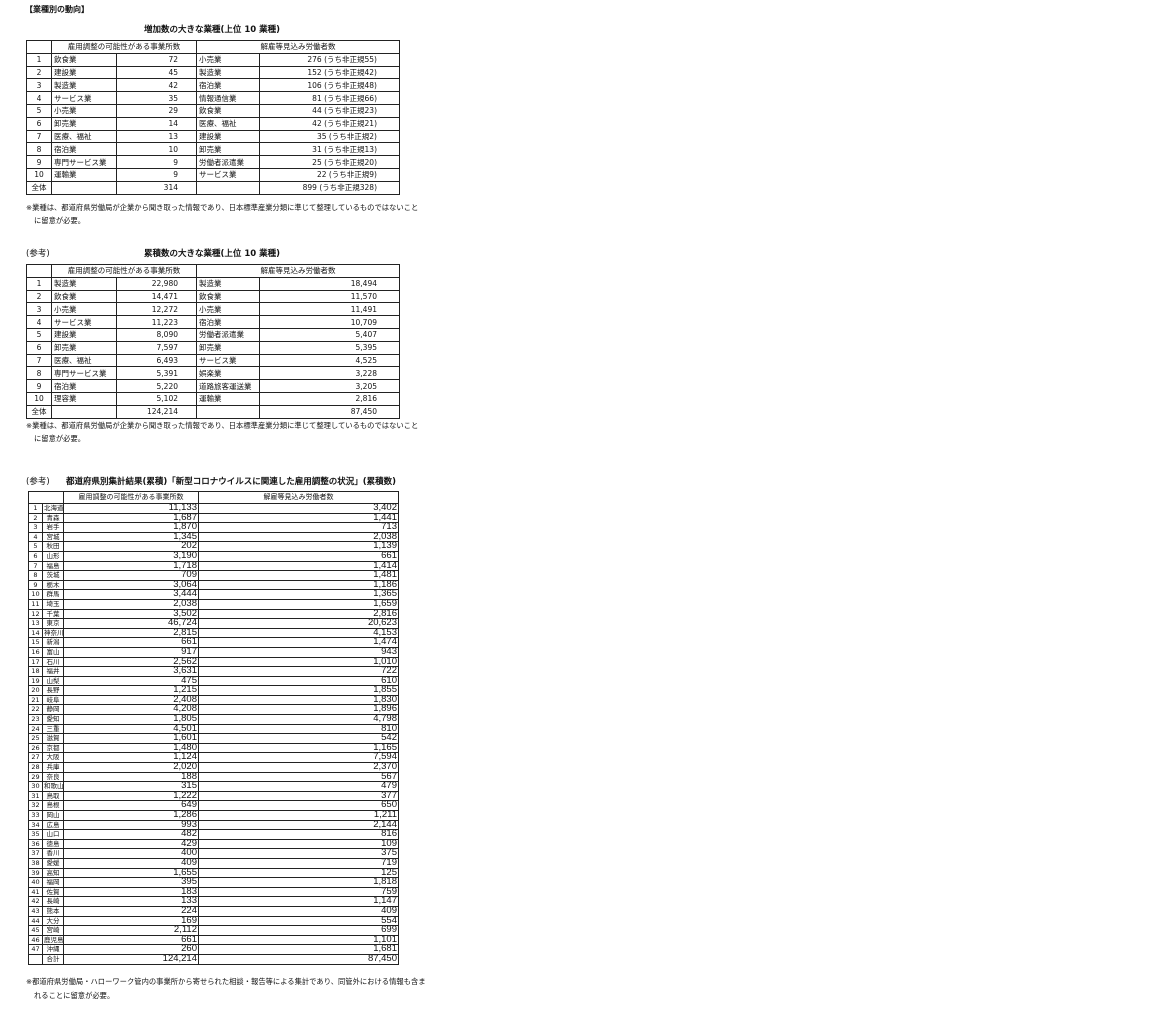 The height and width of the screenshot is (1009, 1152). Describe the element at coordinates (213, 719) in the screenshot. I see `table-row: 23 愛知 1,805 4,798` at that location.